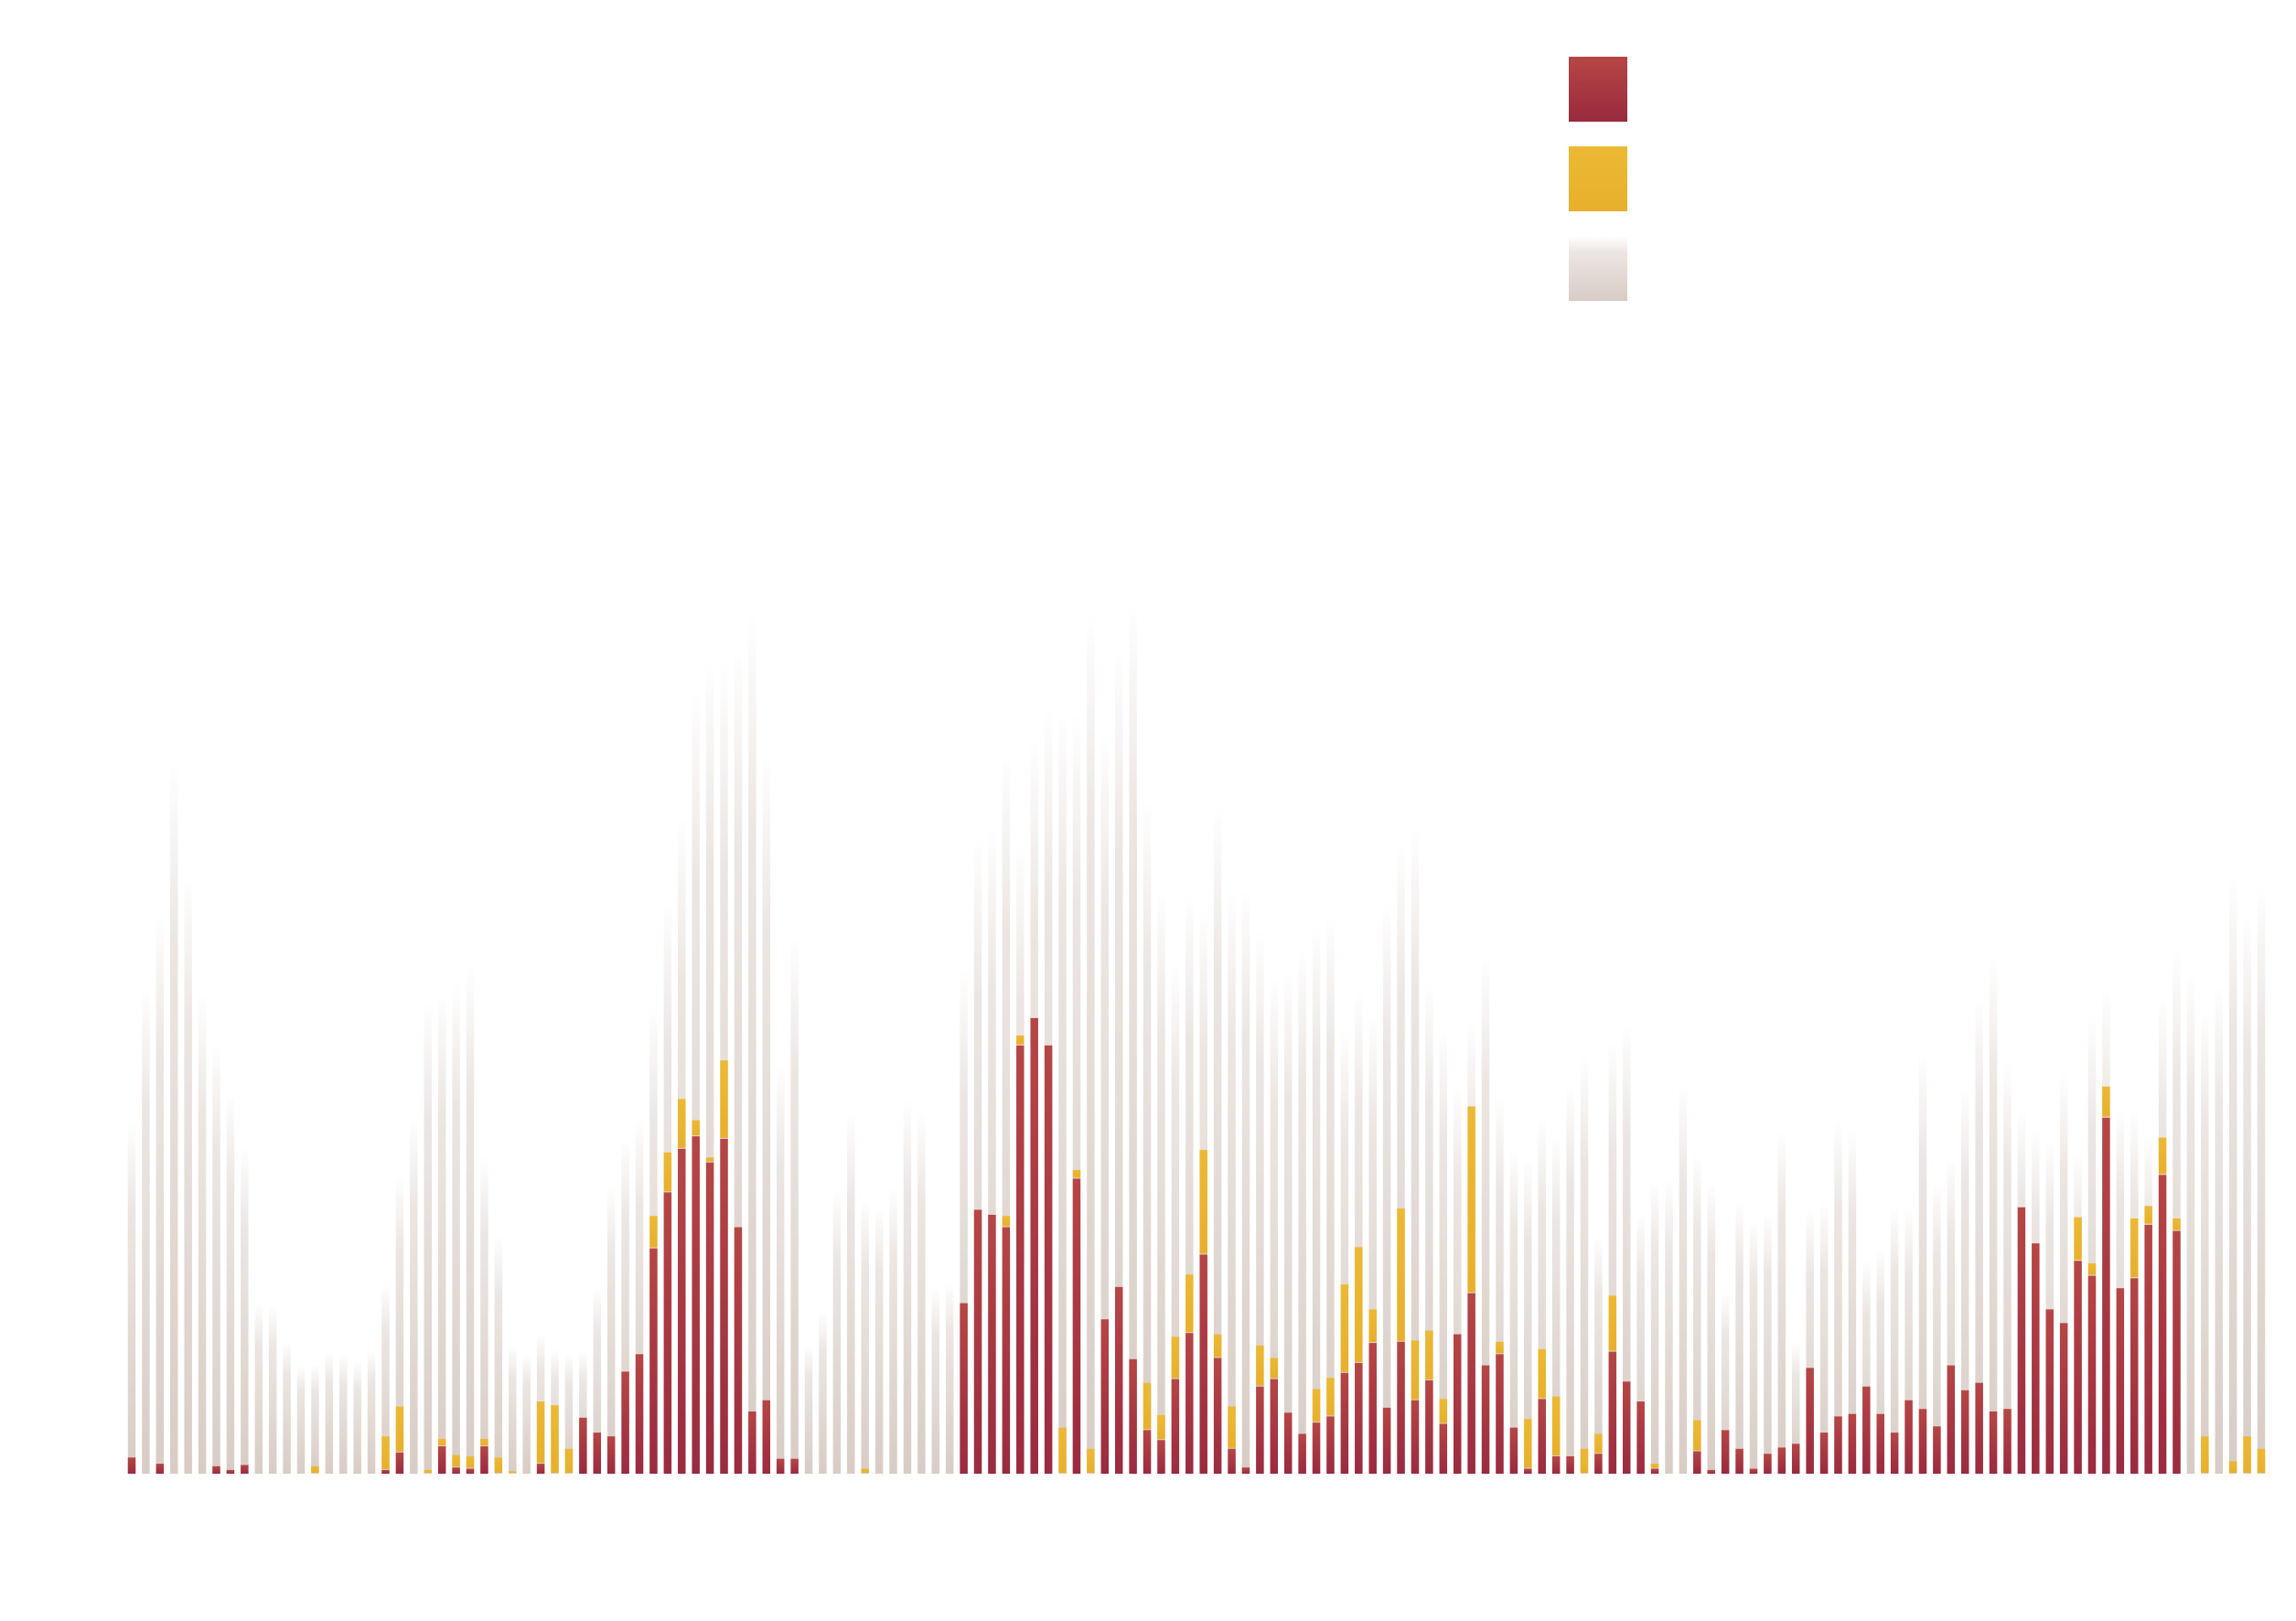 This screenshot has width=2296, height=1621. What do you see at coordinates (1598, 268) in the screenshot?
I see `legend-swatch-grey` at bounding box center [1598, 268].